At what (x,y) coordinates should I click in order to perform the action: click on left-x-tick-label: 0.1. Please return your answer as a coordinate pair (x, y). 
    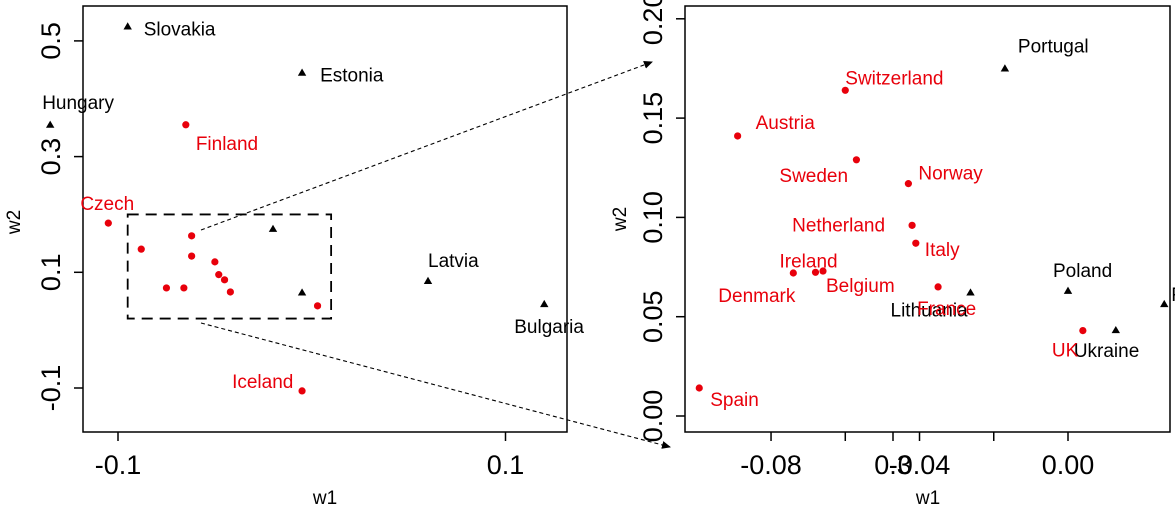
    Looking at the image, I should click on (506, 465).